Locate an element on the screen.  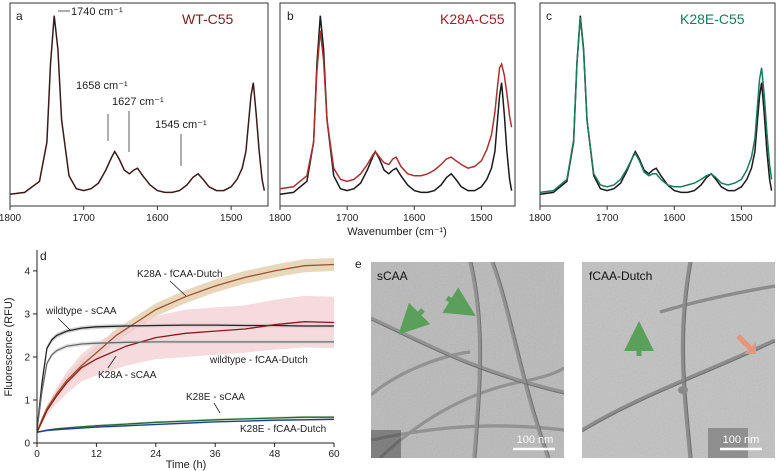
panel-d-label: d is located at coordinates (43, 256).